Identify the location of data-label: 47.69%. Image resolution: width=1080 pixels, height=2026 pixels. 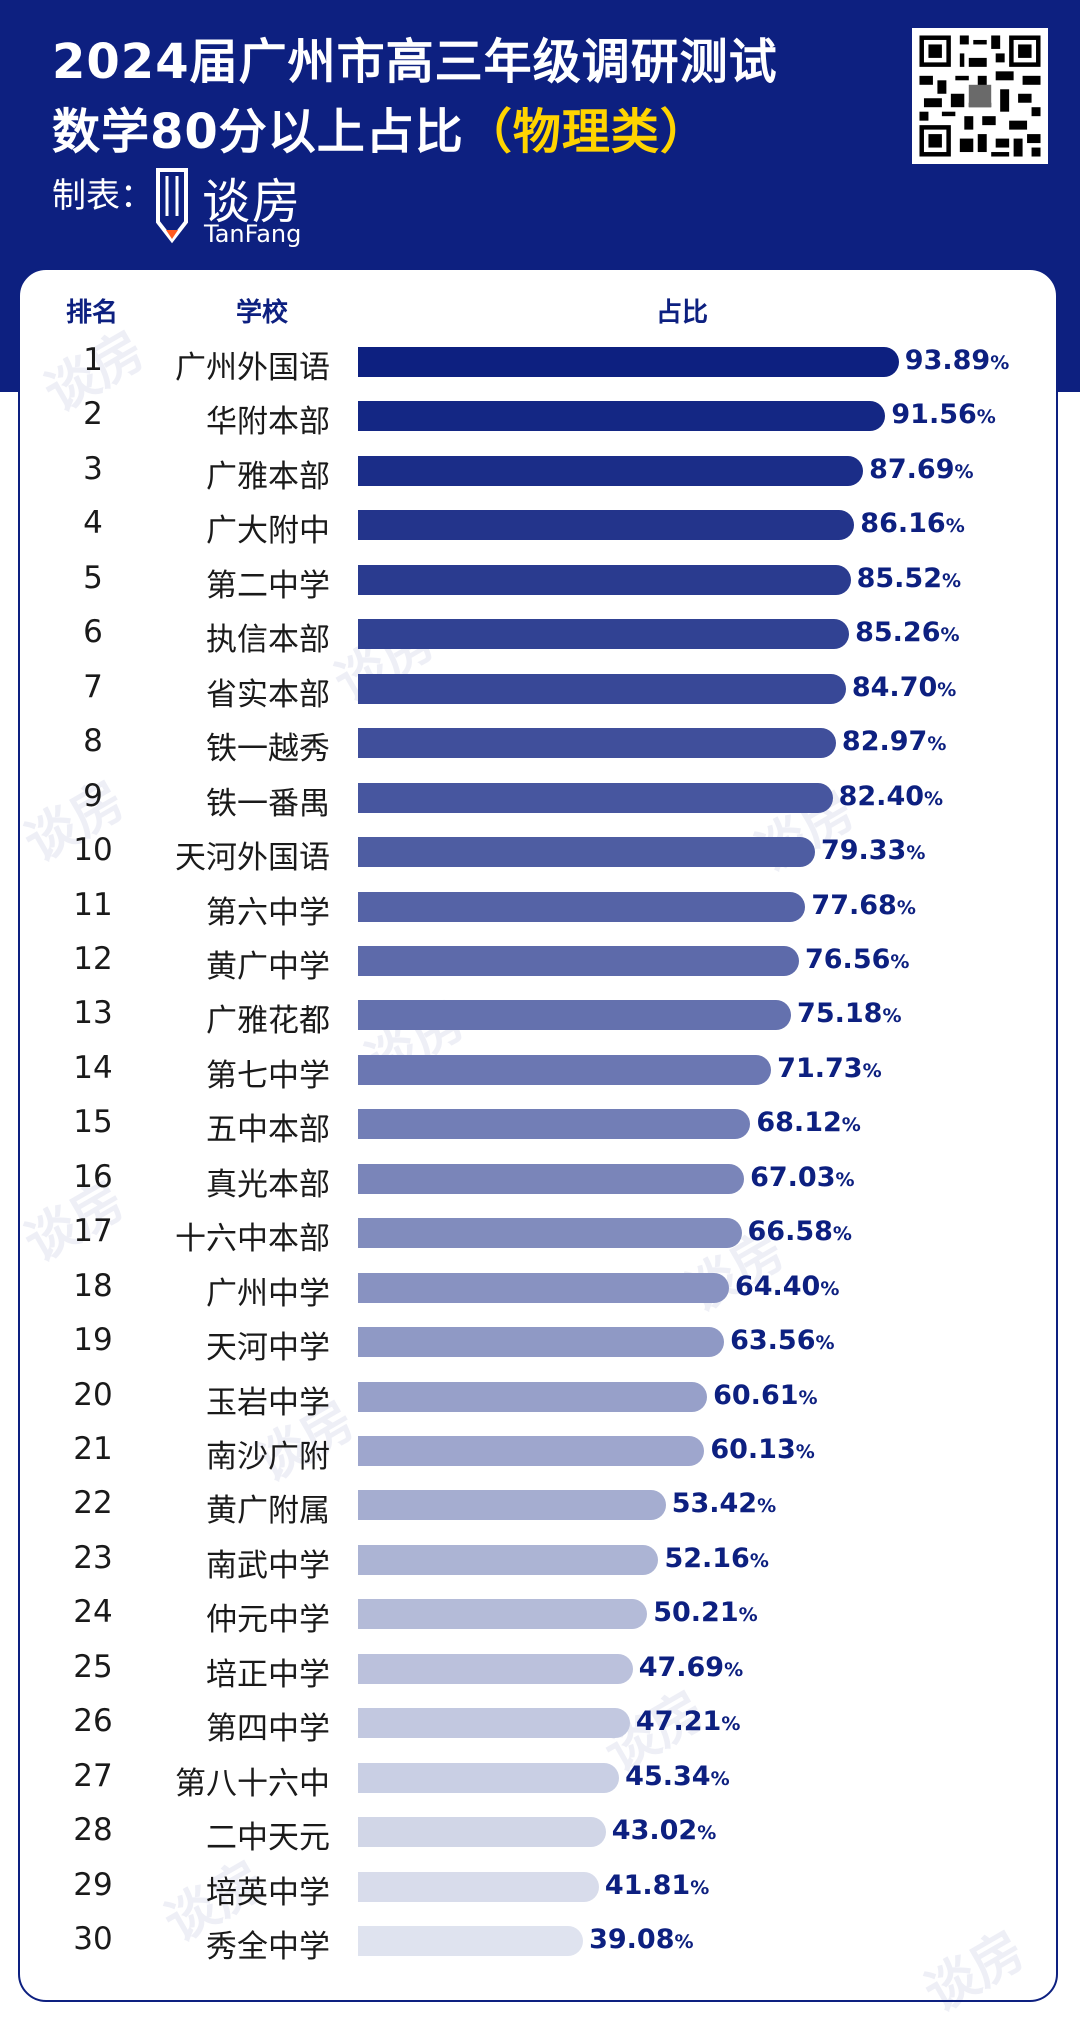
(691, 1667).